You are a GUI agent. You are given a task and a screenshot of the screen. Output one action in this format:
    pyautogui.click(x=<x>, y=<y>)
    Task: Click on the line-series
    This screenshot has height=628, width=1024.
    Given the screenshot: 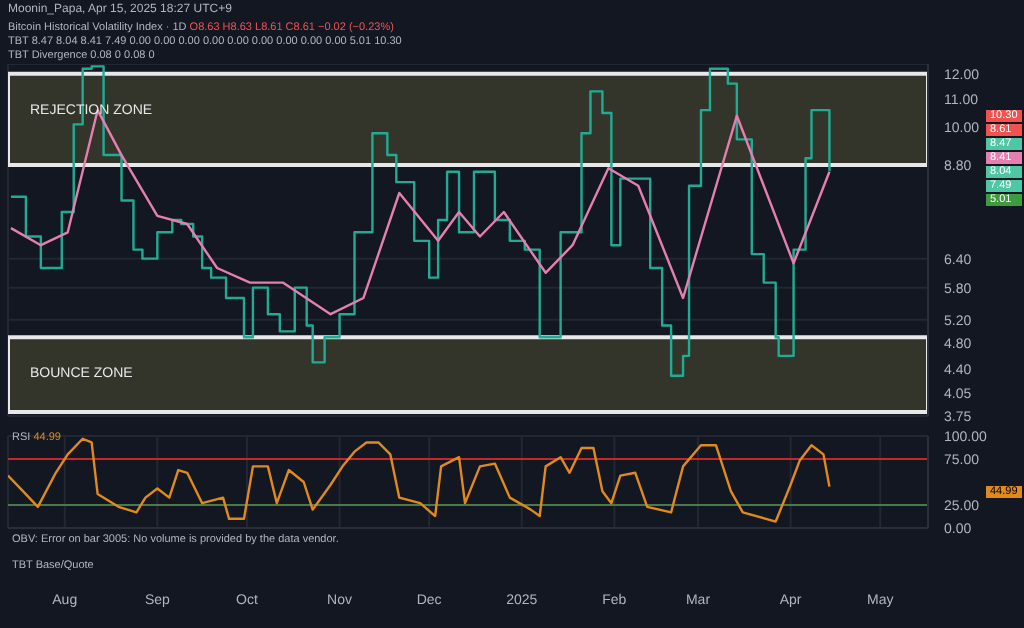 What is the action you would take?
    pyautogui.click(x=419, y=480)
    